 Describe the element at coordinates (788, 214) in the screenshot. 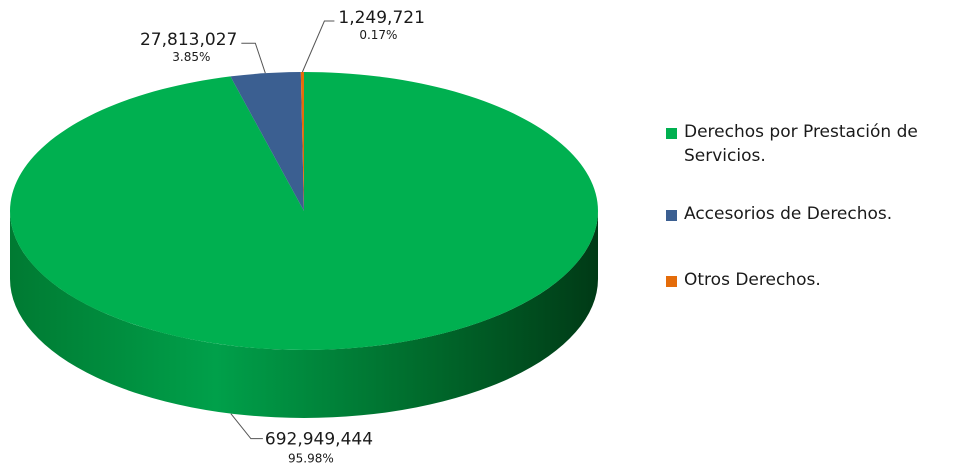

I see `legend-label: Accesorios de Derechos.` at that location.